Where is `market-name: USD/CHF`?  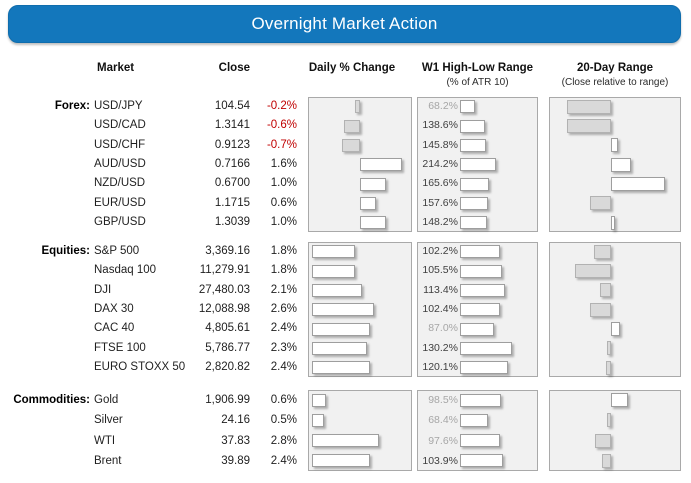 market-name: USD/CHF is located at coordinates (120, 144).